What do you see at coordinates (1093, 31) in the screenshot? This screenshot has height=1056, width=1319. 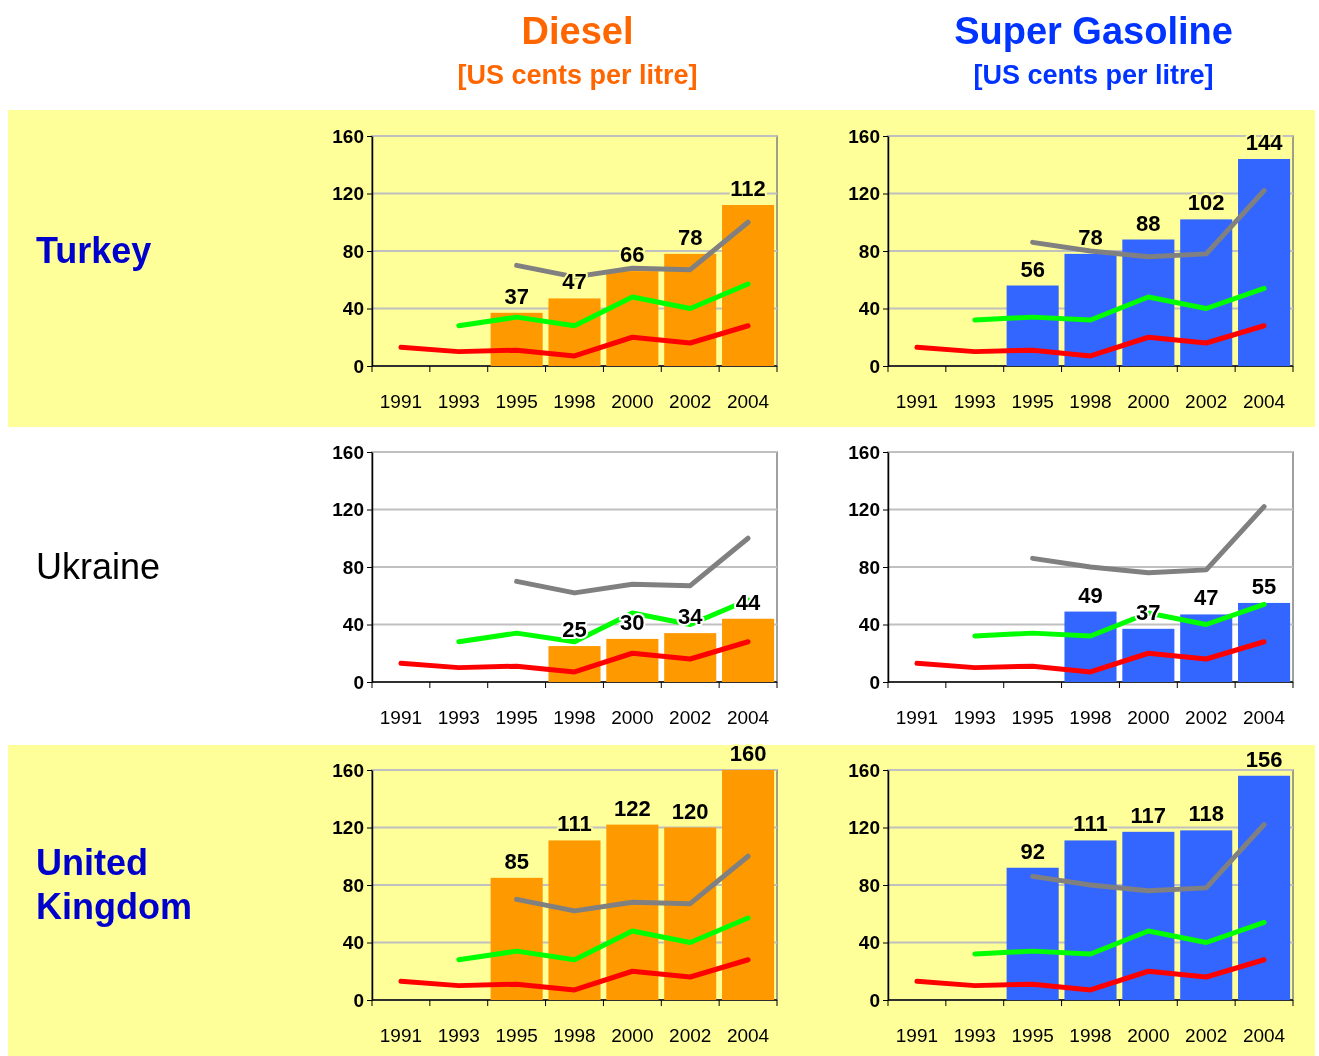 I see `chart-title: Super Gasoline` at bounding box center [1093, 31].